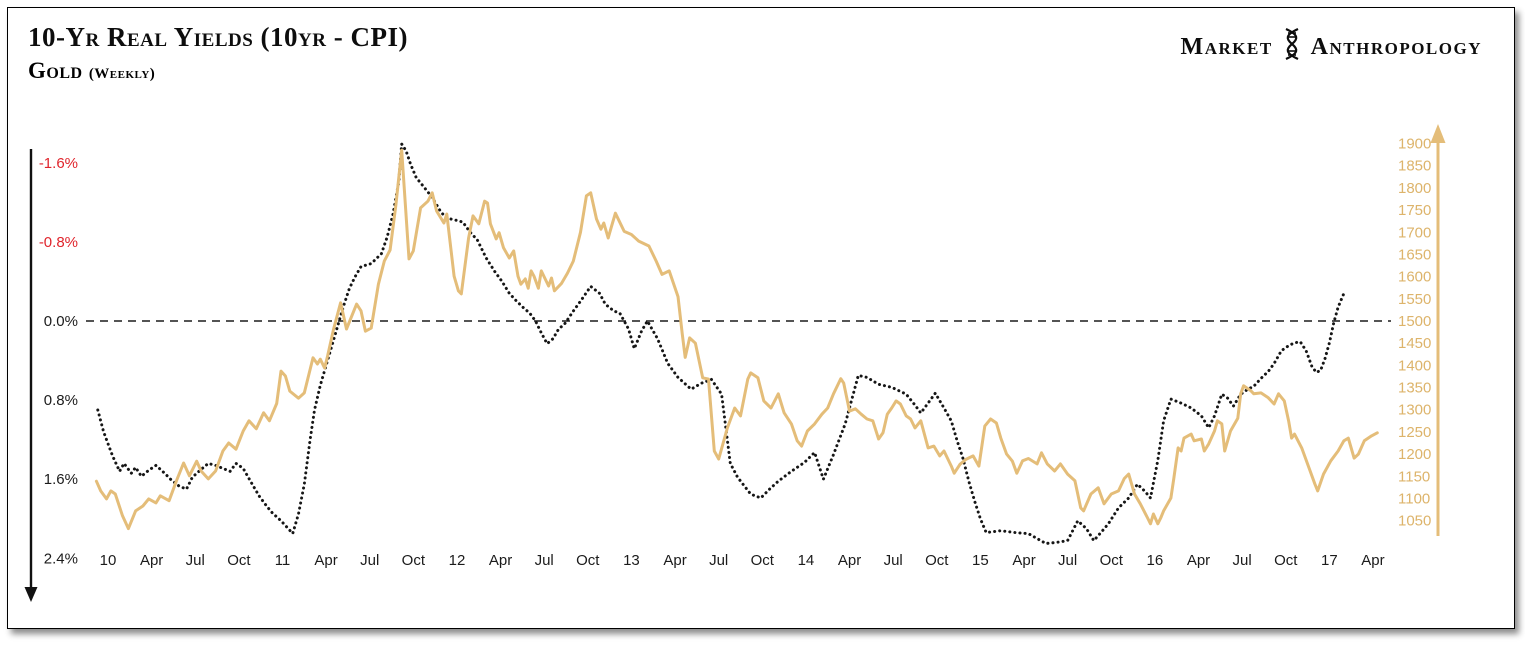 Image resolution: width=1525 pixels, height=646 pixels. Describe the element at coordinates (108, 560) in the screenshot. I see `x-axis-tick: 10` at that location.